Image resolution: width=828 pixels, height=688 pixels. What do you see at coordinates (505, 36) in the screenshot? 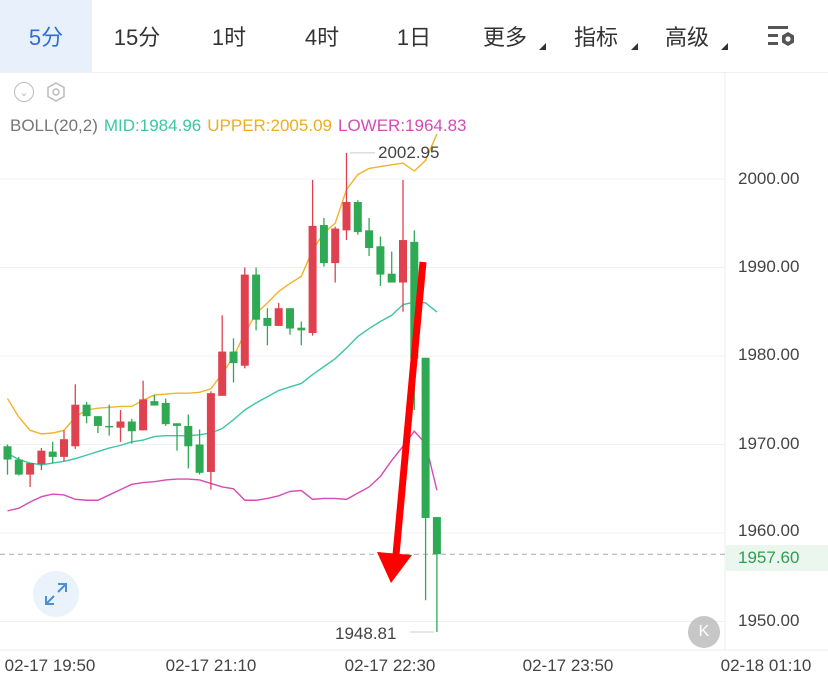
I see `tab-more: 更多` at bounding box center [505, 36].